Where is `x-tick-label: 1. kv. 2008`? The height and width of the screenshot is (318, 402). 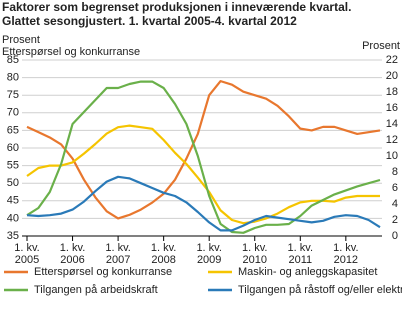 x-tick-label: 1. kv. 2008 is located at coordinates (163, 254).